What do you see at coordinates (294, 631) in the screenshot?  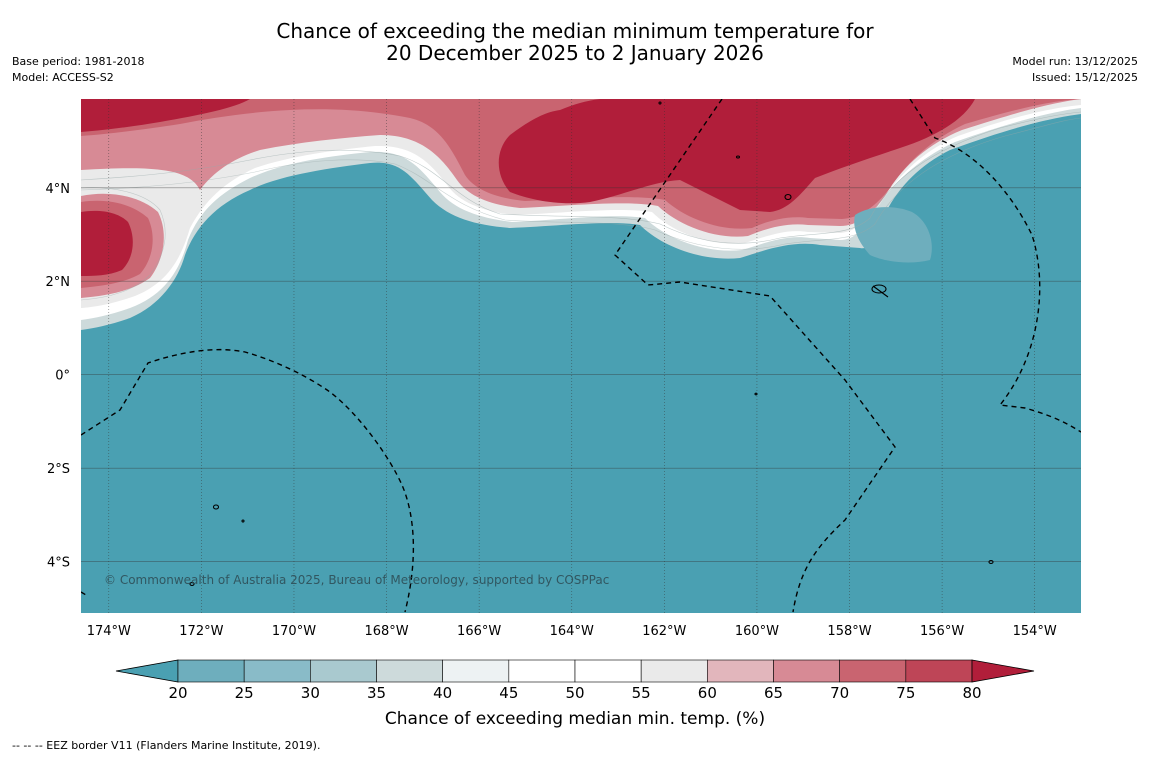 I see `longitude-tick-label: 170°W` at bounding box center [294, 631].